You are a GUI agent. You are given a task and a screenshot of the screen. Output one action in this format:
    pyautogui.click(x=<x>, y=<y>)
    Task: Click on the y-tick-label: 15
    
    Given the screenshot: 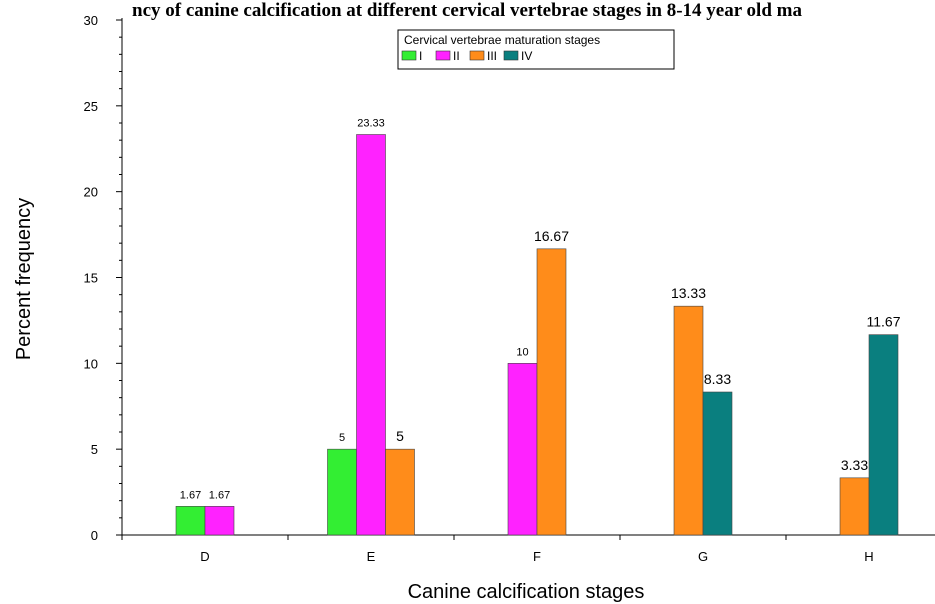 What is the action you would take?
    pyautogui.click(x=91, y=278)
    